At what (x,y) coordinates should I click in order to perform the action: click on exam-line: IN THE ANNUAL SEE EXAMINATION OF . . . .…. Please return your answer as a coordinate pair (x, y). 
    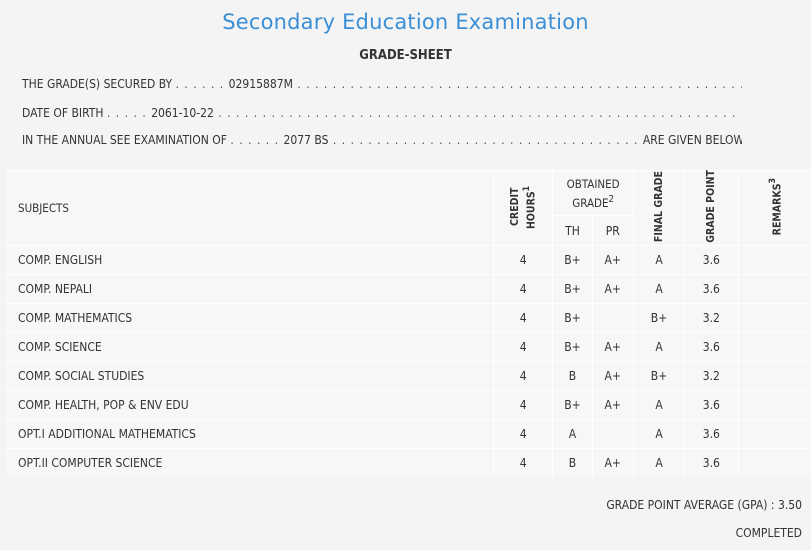
    Looking at the image, I should click on (382, 140).